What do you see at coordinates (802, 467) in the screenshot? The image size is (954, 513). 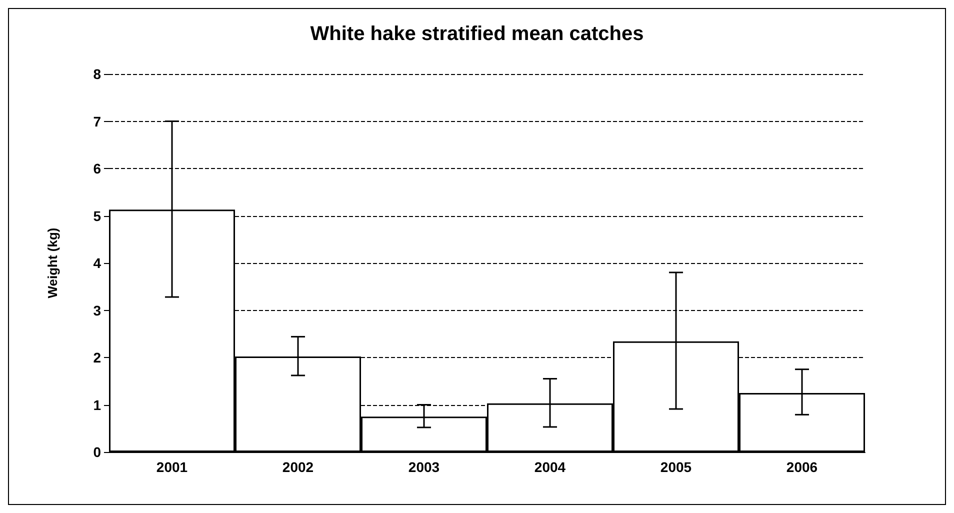 I see `x-tick-label: 2006` at bounding box center [802, 467].